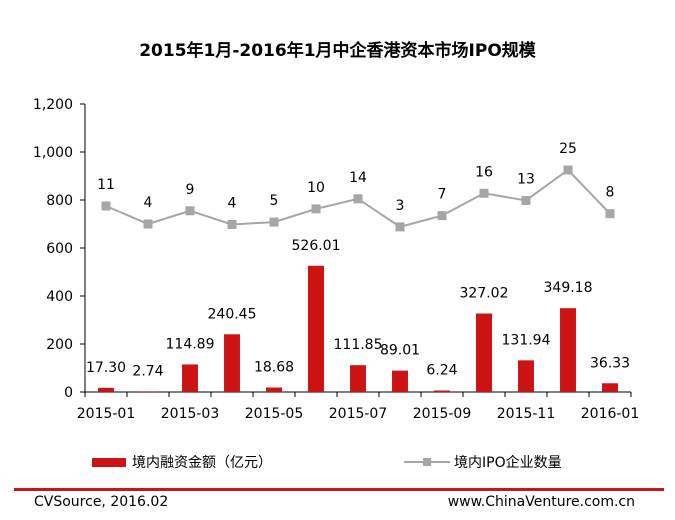  Describe the element at coordinates (316, 246) in the screenshot. I see `bar-data-label: 526.01` at that location.